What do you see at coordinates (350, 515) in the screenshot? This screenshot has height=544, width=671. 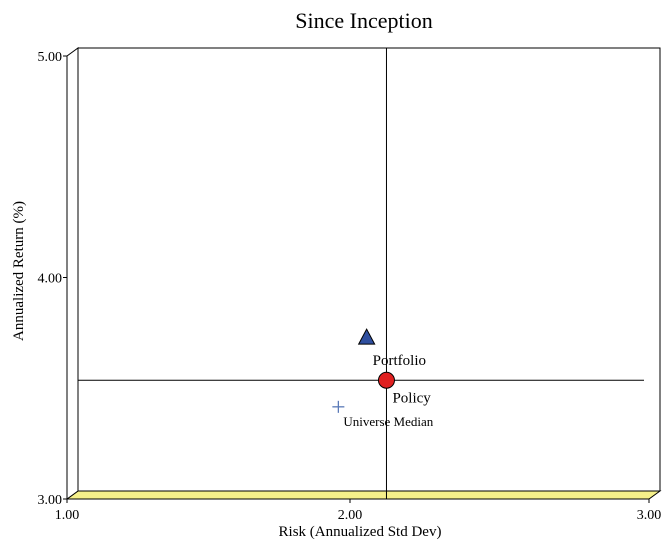 I see `x-tick-label: 2.00` at bounding box center [350, 515].